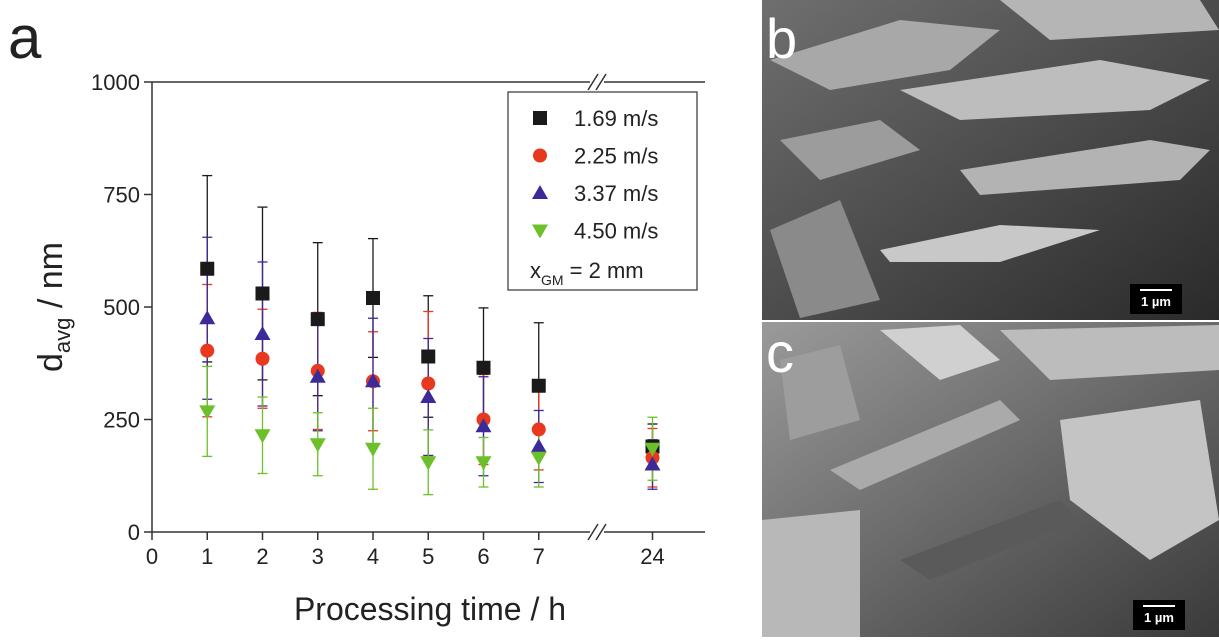  Describe the element at coordinates (428, 556) in the screenshot. I see `x-tick-label: 5` at that location.